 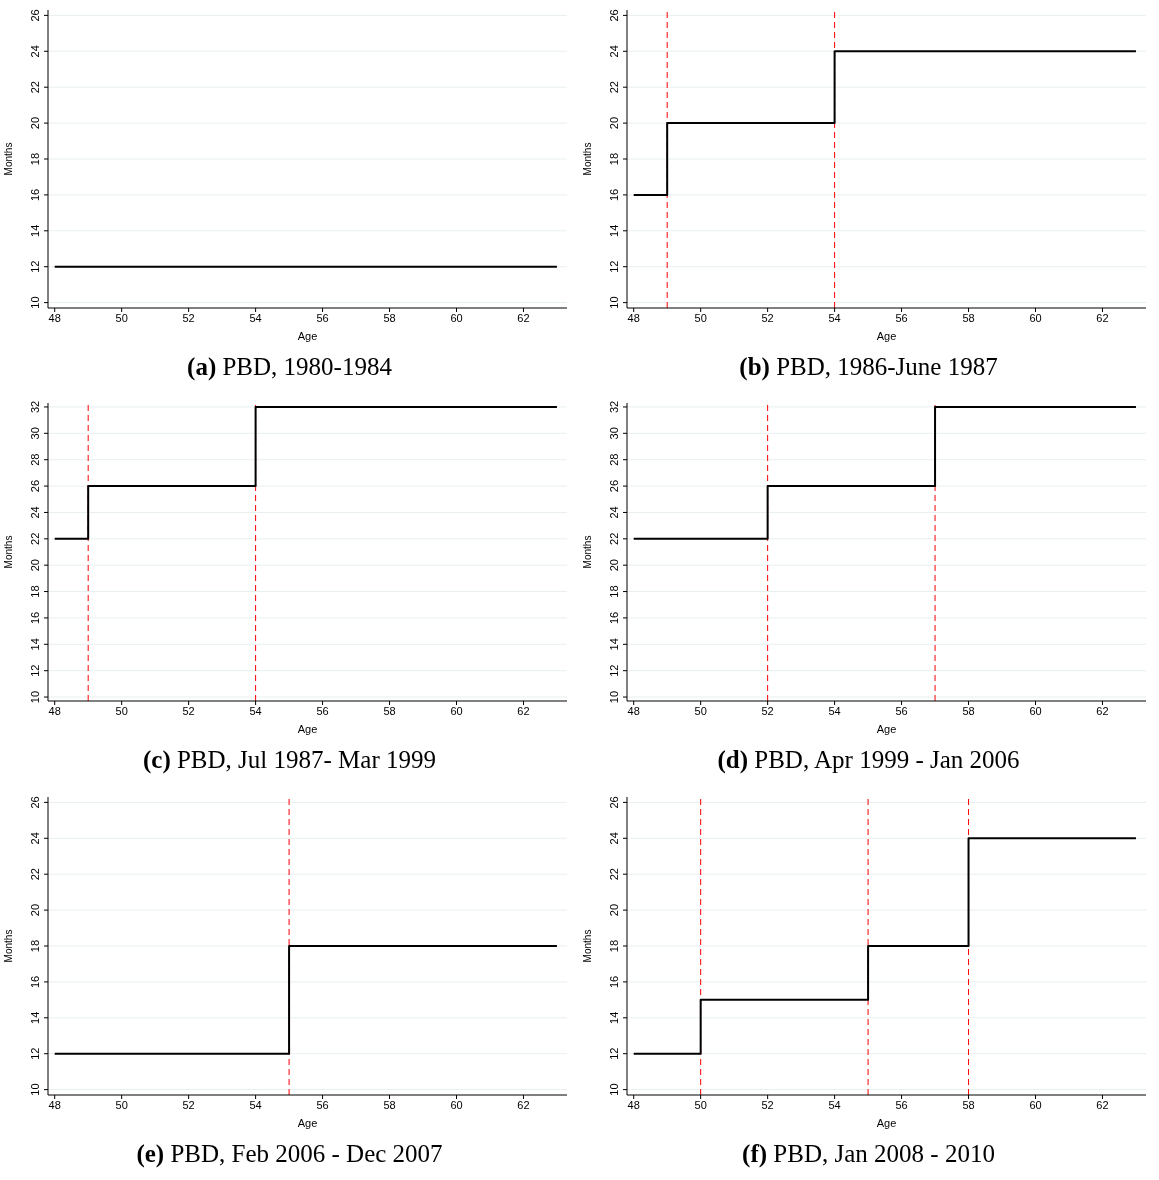 I want to click on text: (b) PBD, 1986-June 1987, so click(x=868, y=367).